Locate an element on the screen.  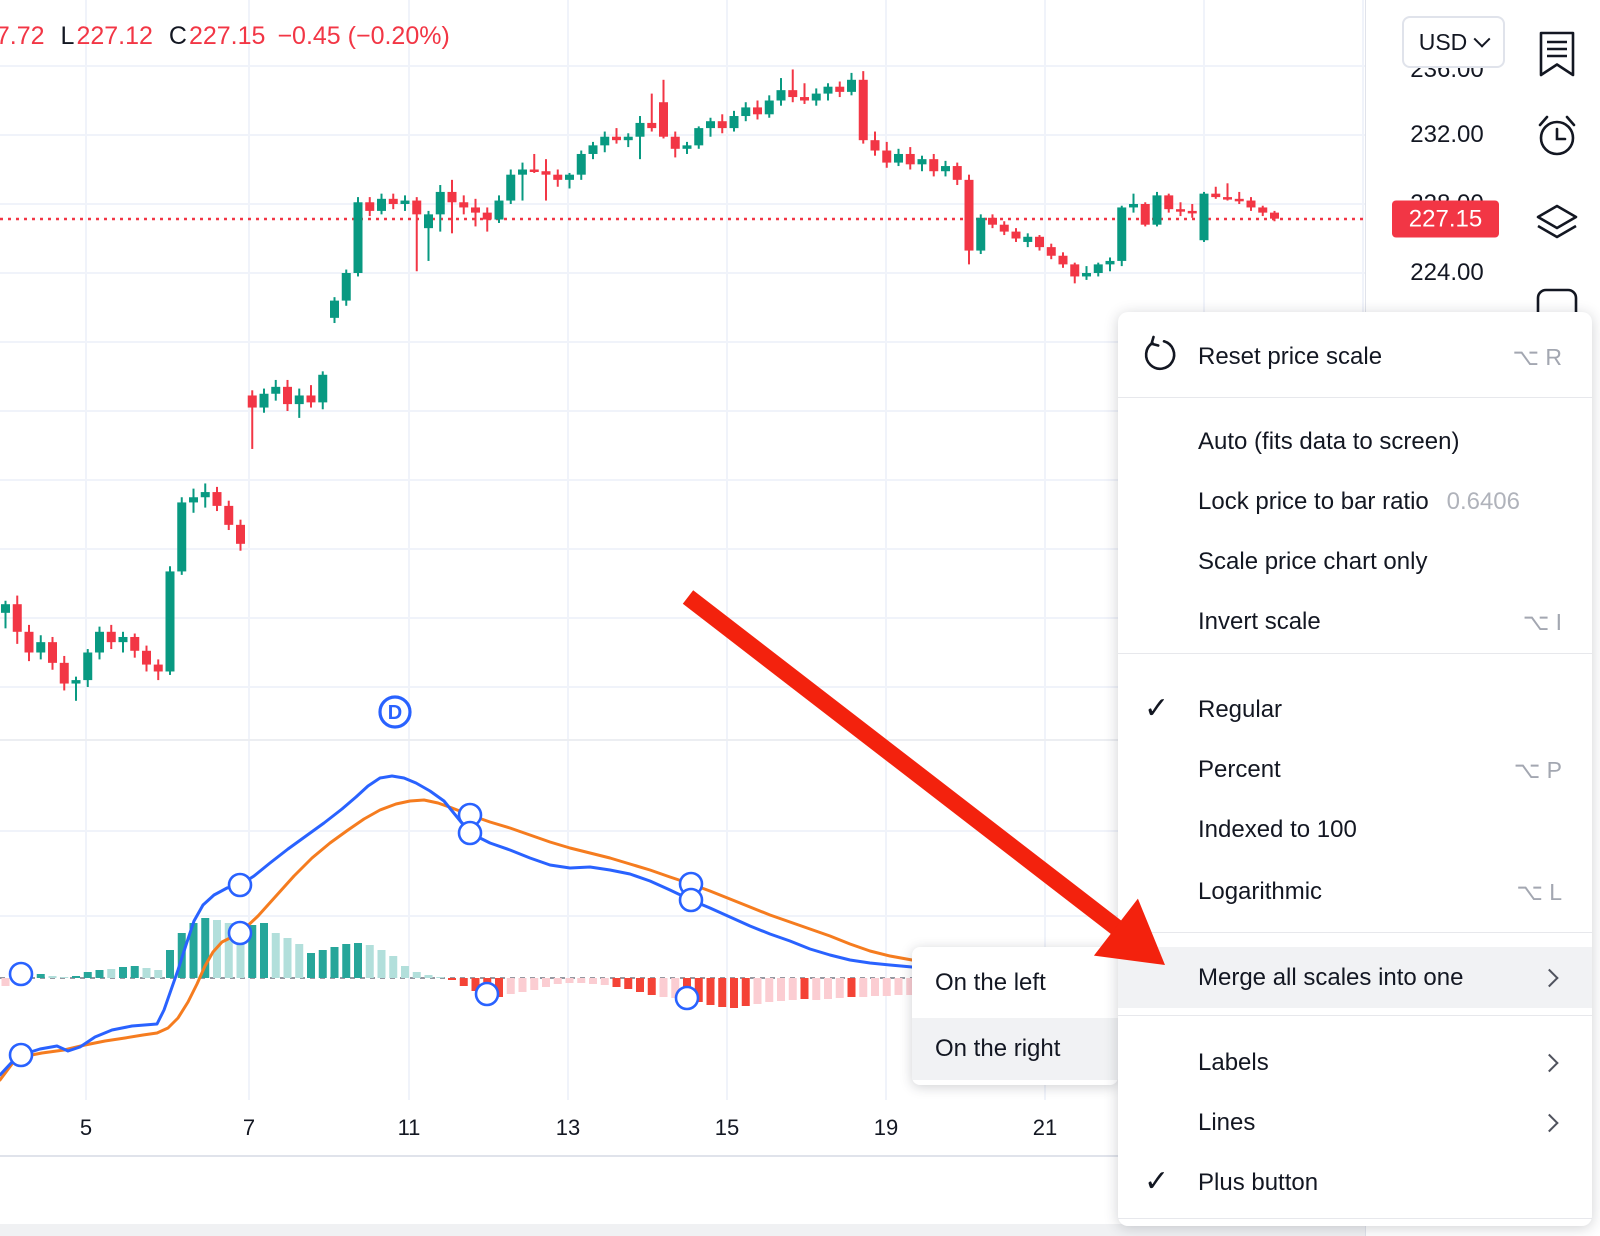
menu-item-shortcut: ⌥ I is located at coordinates (1542, 621).